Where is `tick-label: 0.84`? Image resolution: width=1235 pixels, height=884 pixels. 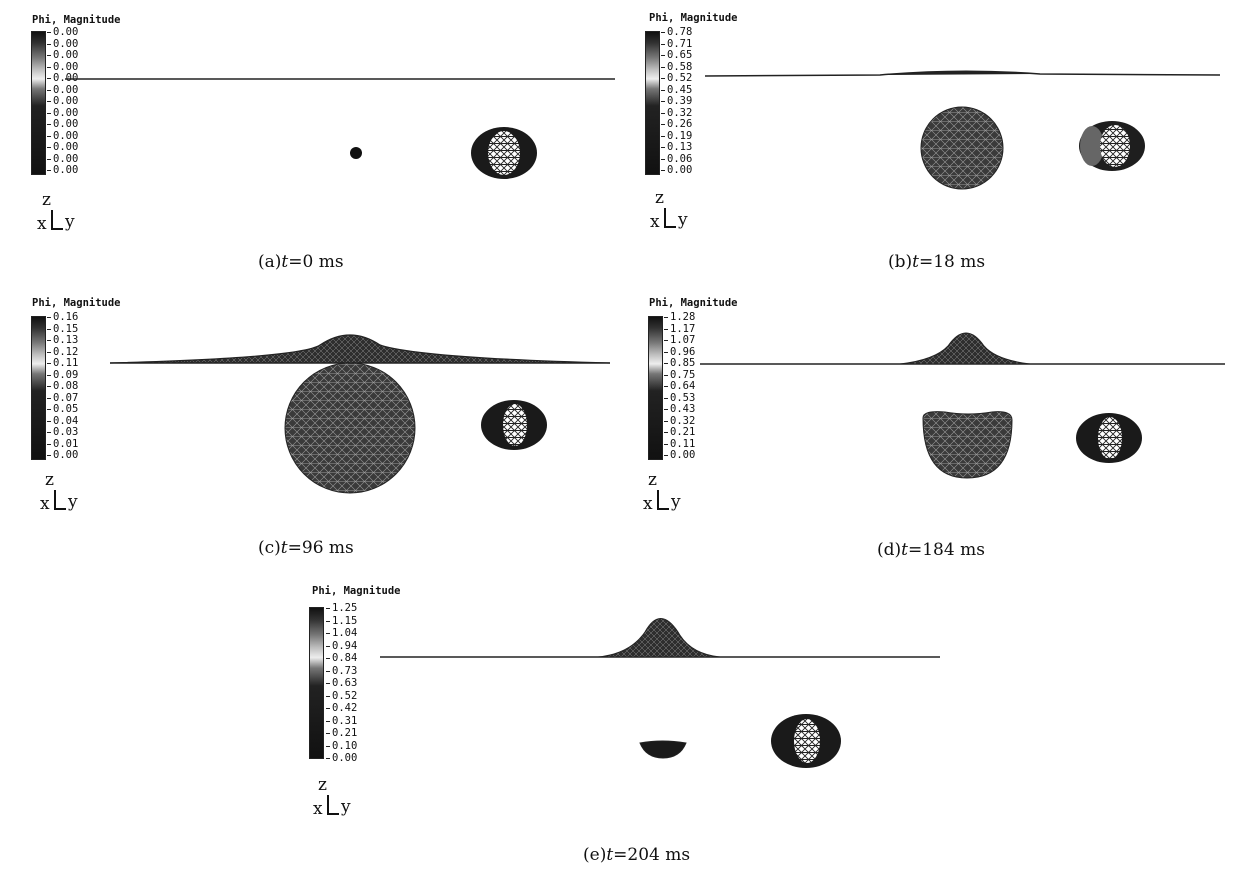
tick-label: 0.84 is located at coordinates (341, 658).